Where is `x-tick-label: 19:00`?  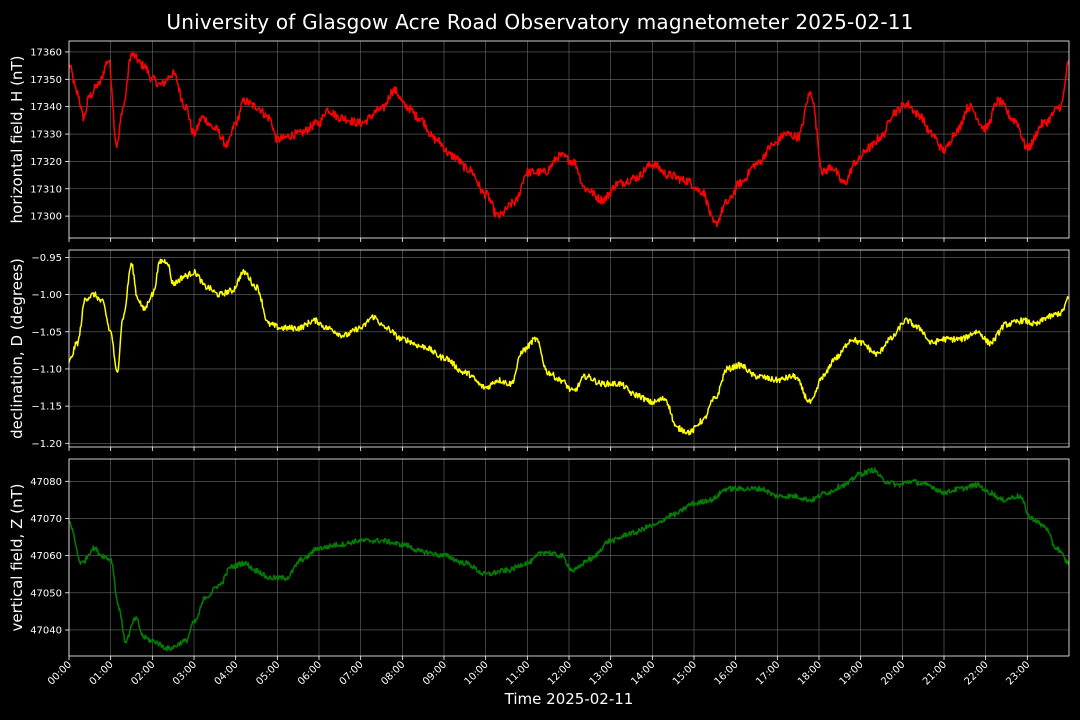 x-tick-label: 19:00 is located at coordinates (852, 673).